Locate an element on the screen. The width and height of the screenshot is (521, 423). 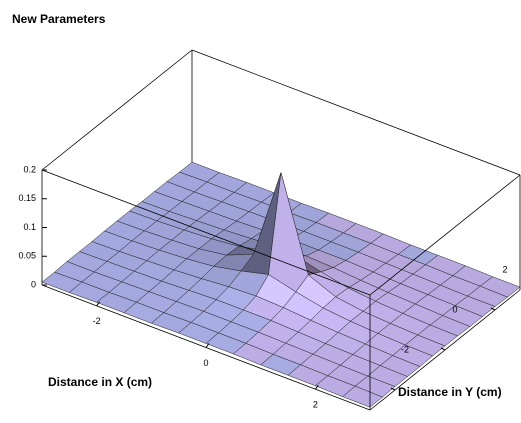
chart-title: New Parameters is located at coordinates (59, 19).